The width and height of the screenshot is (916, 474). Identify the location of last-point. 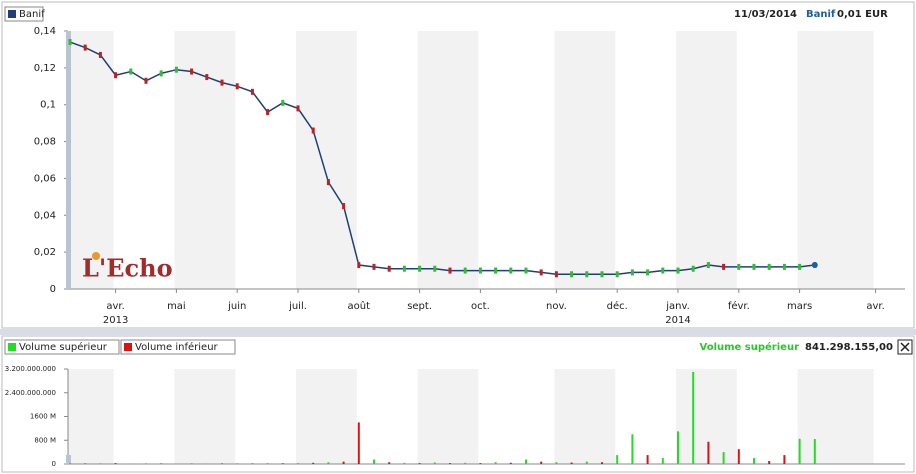
(814, 265).